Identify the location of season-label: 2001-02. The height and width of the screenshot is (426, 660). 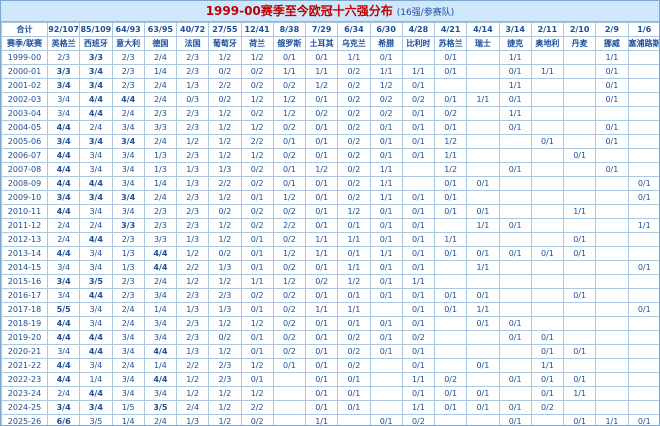
(24, 85).